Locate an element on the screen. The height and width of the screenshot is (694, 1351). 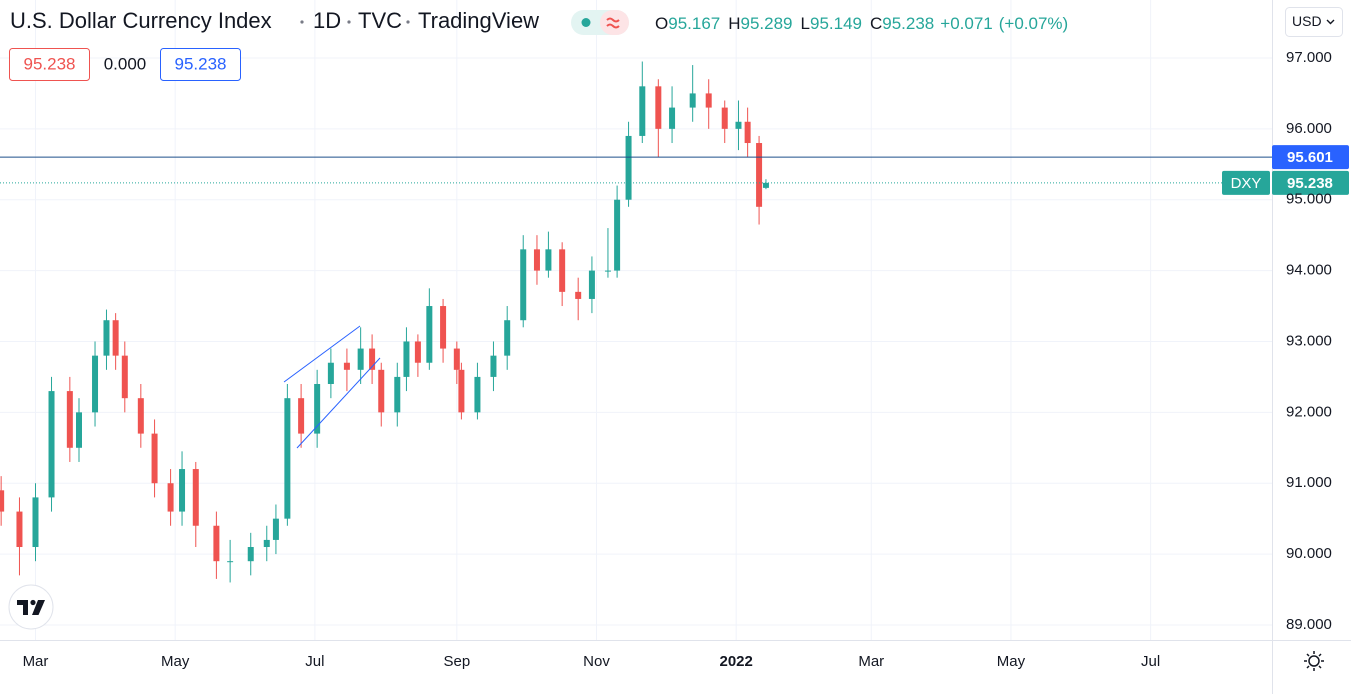
title: U.S. Dollar Currency Index is located at coordinates (141, 20).